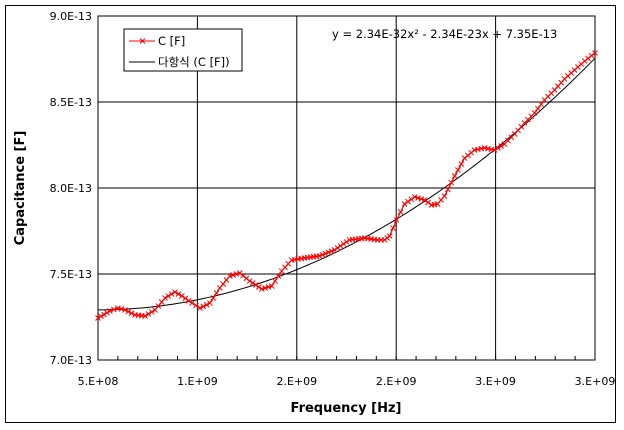  Describe the element at coordinates (197, 381) in the screenshot. I see `x-tick-label: 1.E+09` at that location.